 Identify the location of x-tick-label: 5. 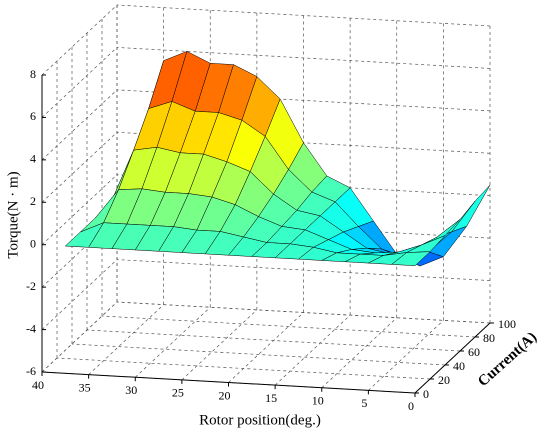
(364, 403).